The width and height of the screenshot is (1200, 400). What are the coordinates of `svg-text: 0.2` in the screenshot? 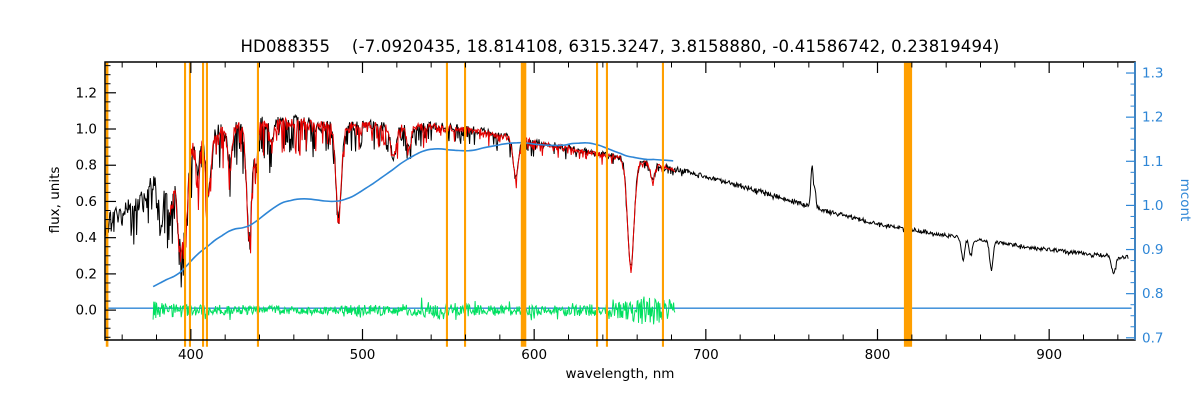 It's located at (86, 274).